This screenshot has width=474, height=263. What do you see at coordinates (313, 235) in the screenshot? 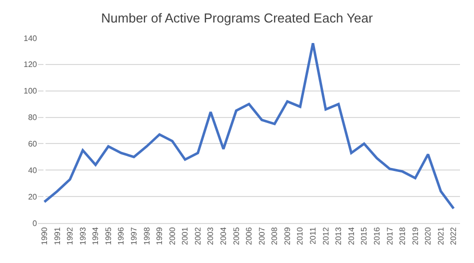
I see `x-tick-label: 2011` at bounding box center [313, 235].